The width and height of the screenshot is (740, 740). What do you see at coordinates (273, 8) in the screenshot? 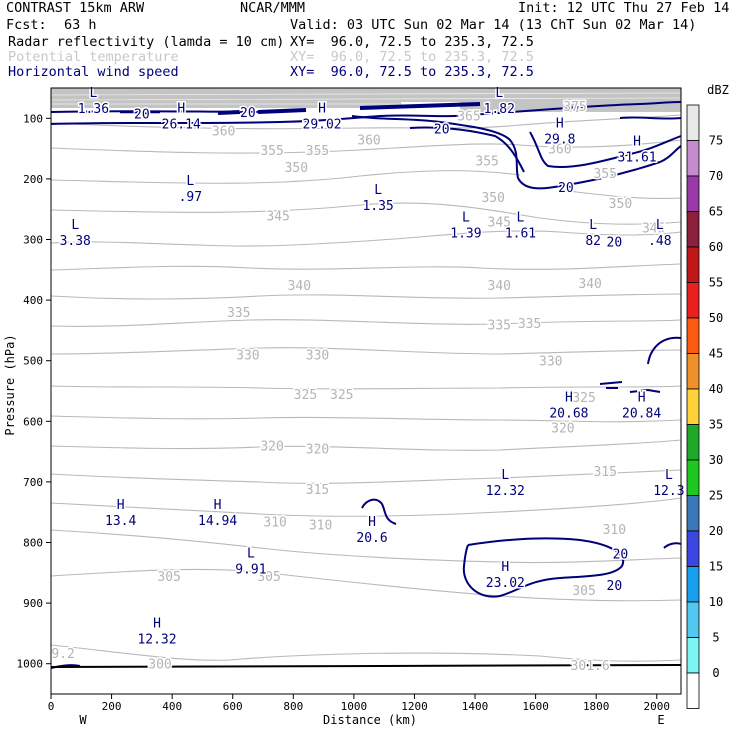
I see `org-label: NCAR/MMM` at bounding box center [273, 8].